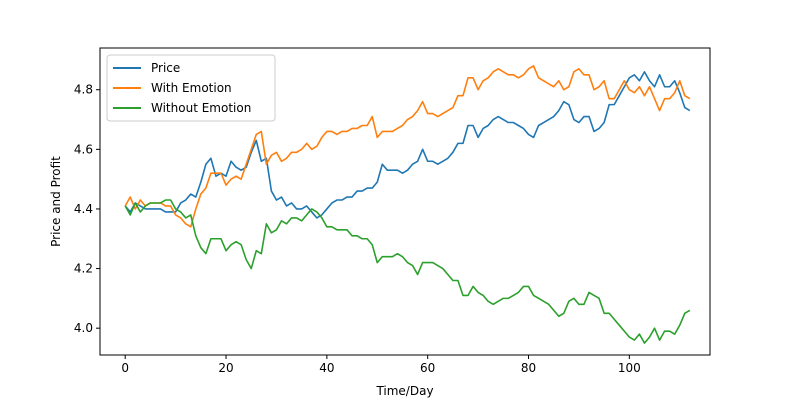 The width and height of the screenshot is (800, 400). What do you see at coordinates (125, 368) in the screenshot?
I see `x-tick-label: 0` at bounding box center [125, 368].